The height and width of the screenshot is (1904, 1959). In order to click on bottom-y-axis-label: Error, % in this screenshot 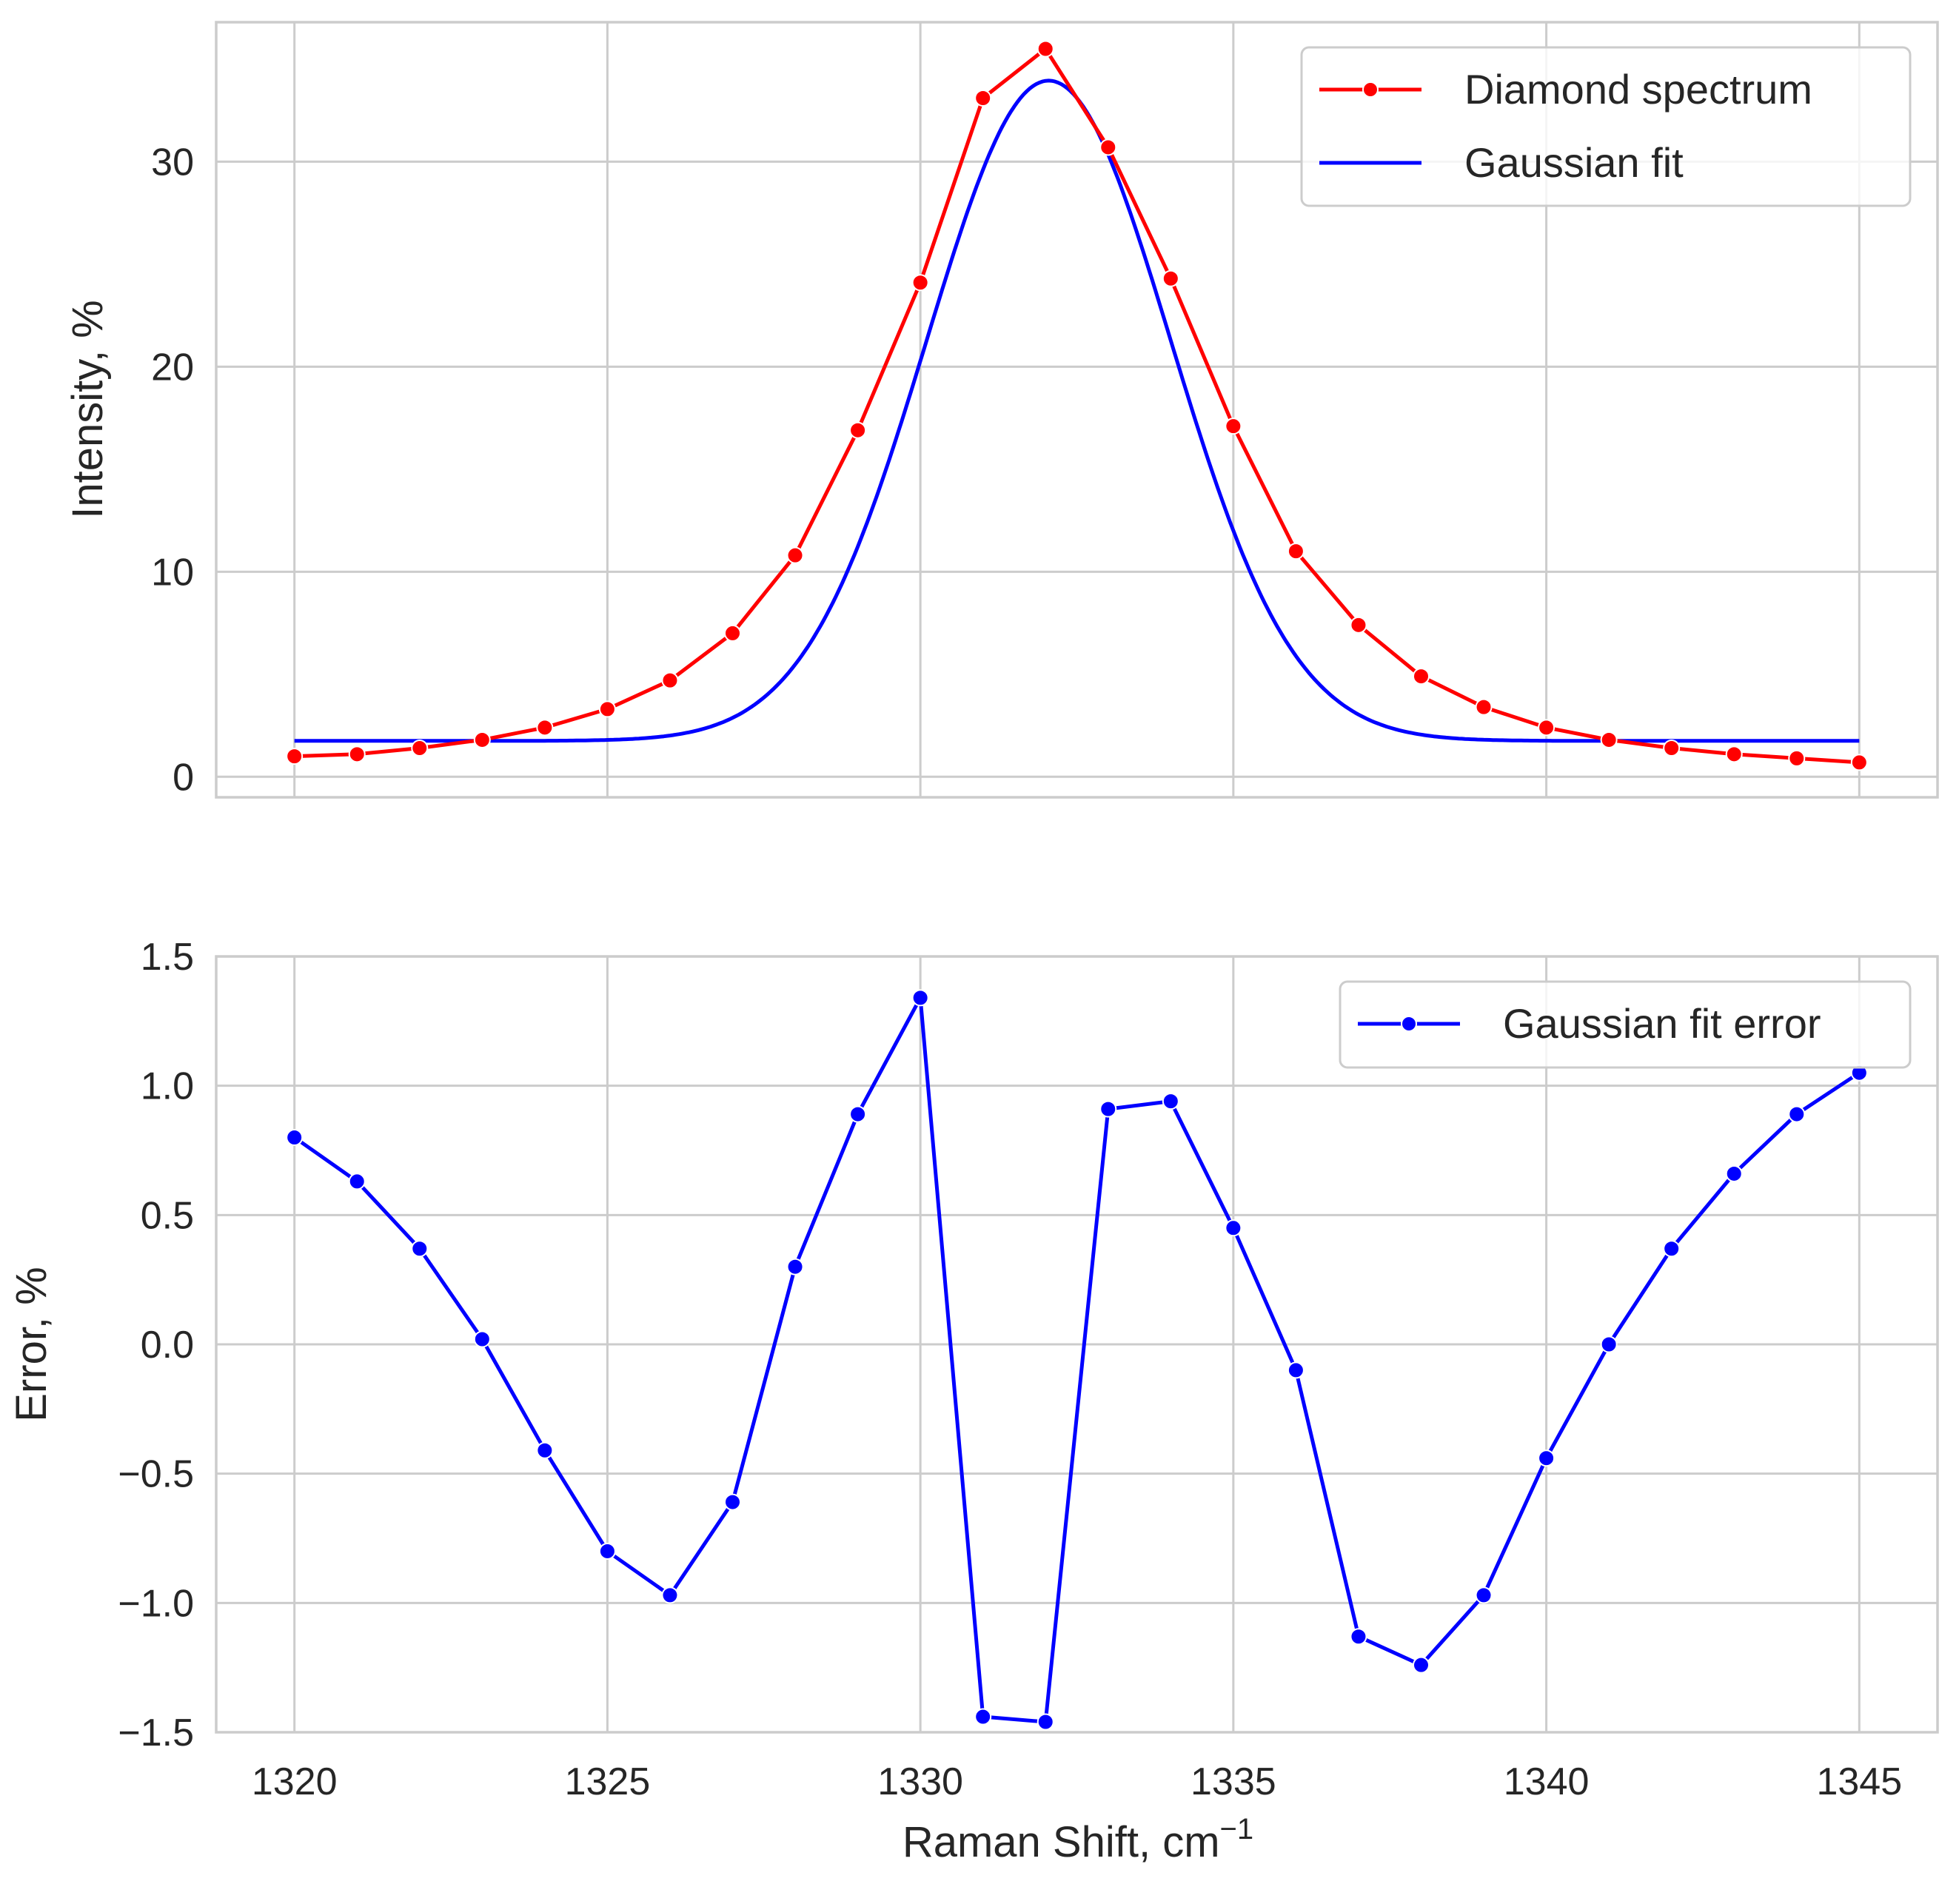, I will do `click(31, 1344)`.